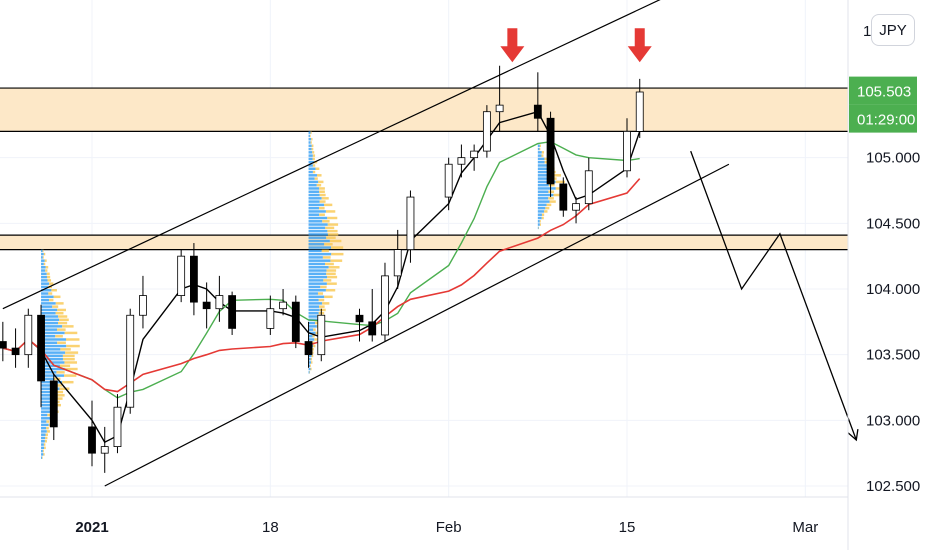 The width and height of the screenshot is (932, 555). Describe the element at coordinates (893, 289) in the screenshot. I see `price-tick-label: 104.000` at that location.